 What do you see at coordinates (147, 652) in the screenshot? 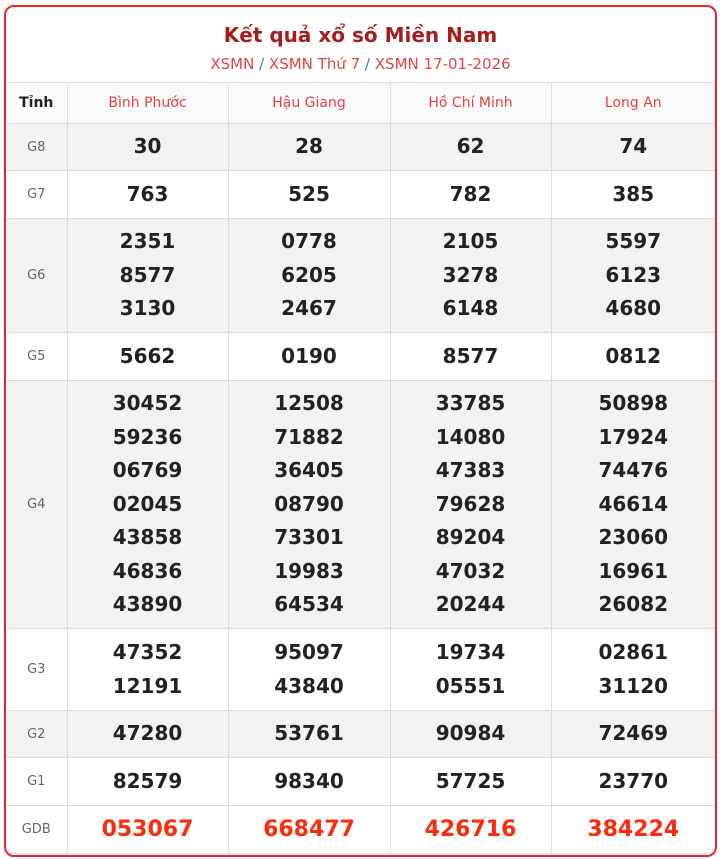
I see `prize-number: 47352` at bounding box center [147, 652].